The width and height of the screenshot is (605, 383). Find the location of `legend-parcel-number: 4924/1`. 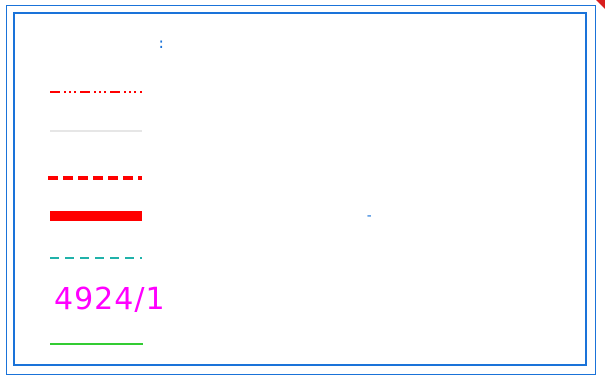

legend-parcel-number: 4924/1 is located at coordinates (110, 299).